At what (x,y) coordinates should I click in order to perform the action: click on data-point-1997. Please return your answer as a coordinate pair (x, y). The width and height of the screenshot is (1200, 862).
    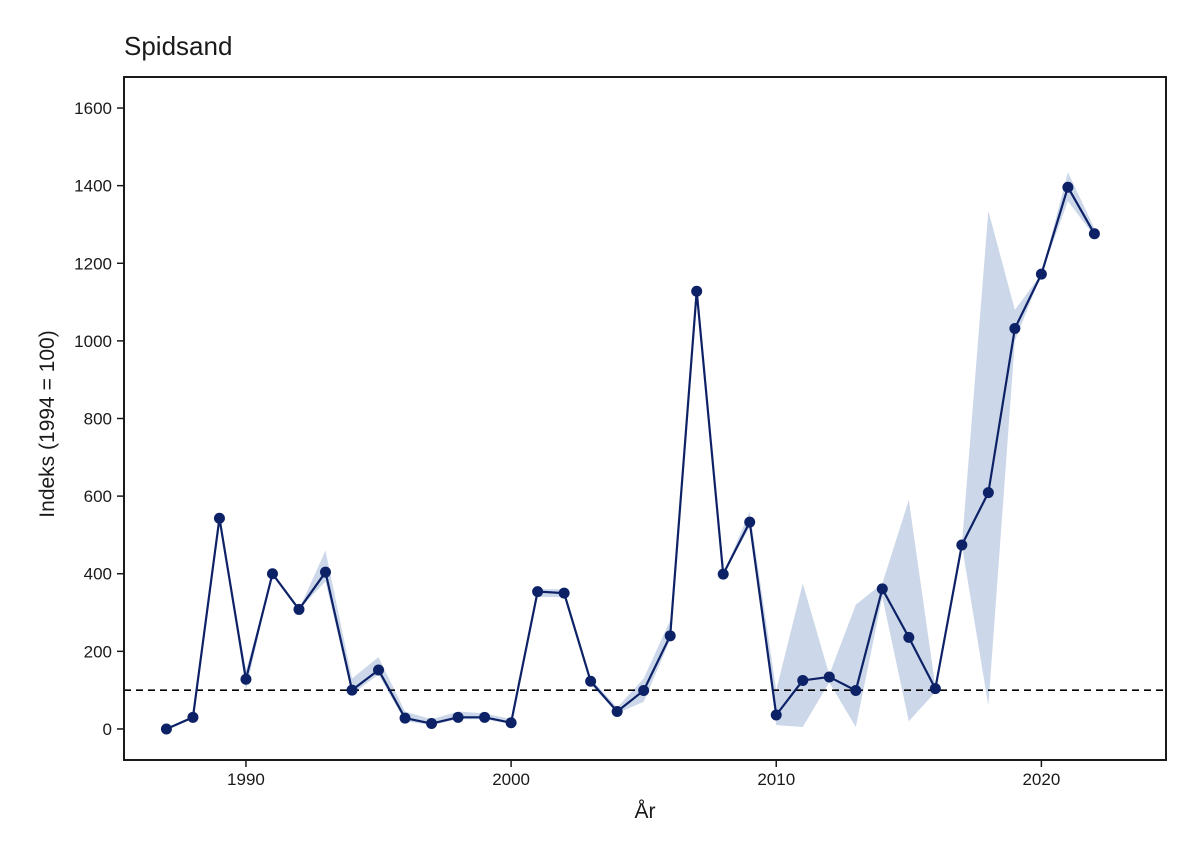
    Looking at the image, I should click on (432, 724).